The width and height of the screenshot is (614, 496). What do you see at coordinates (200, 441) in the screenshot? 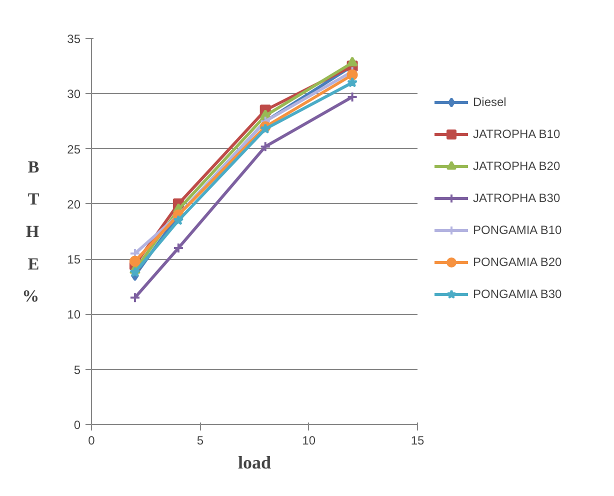
I see `x-tick-label: 5` at bounding box center [200, 441].